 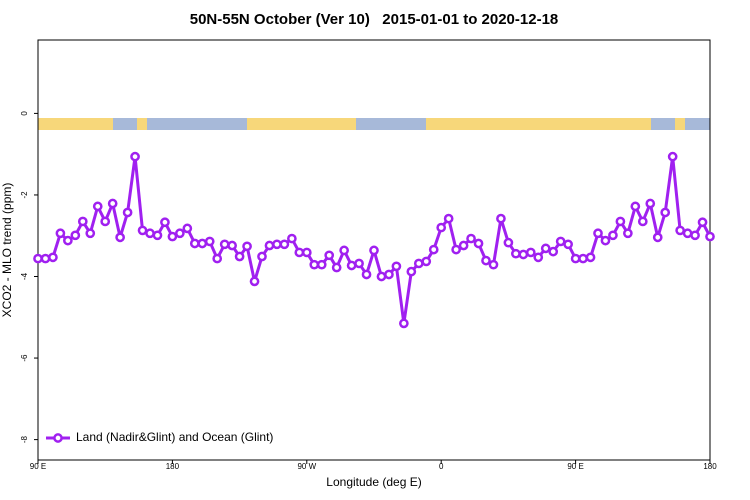 What do you see at coordinates (24, 113) in the screenshot?
I see `y-tick-label: 0` at bounding box center [24, 113].